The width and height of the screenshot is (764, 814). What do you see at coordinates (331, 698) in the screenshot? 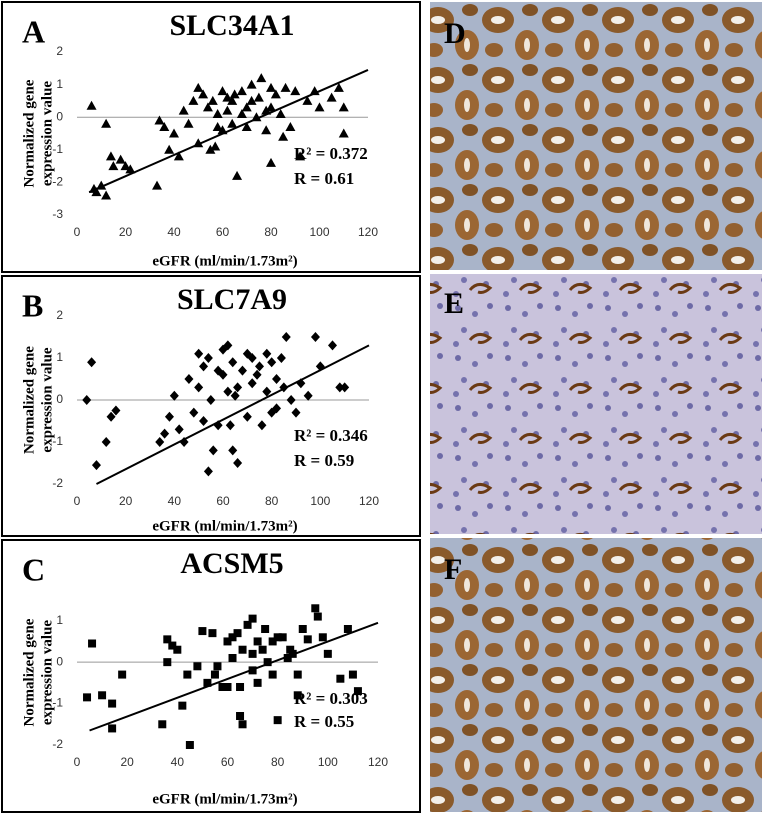
I see `annotation: R² = 0.303` at bounding box center [331, 698].